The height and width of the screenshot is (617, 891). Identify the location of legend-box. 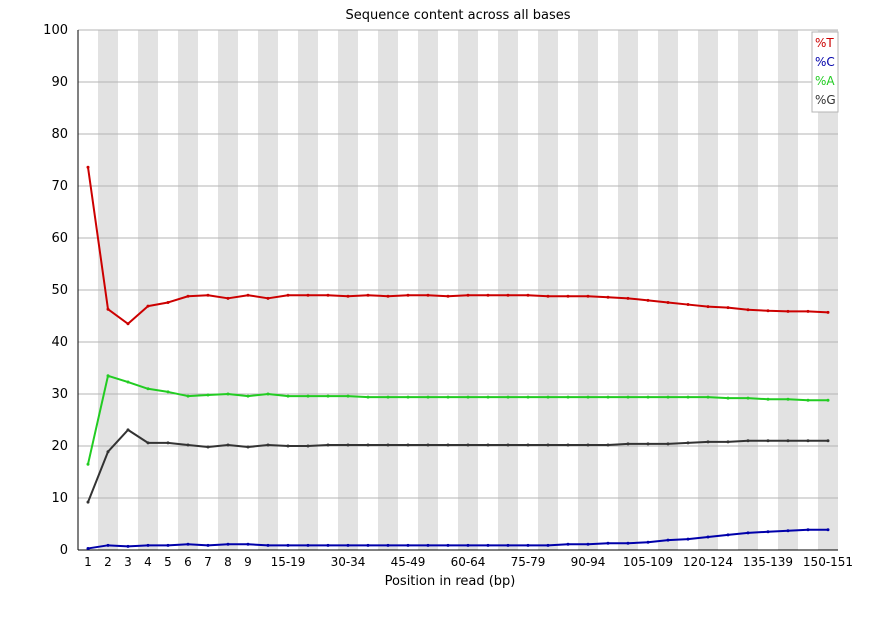
(825, 72).